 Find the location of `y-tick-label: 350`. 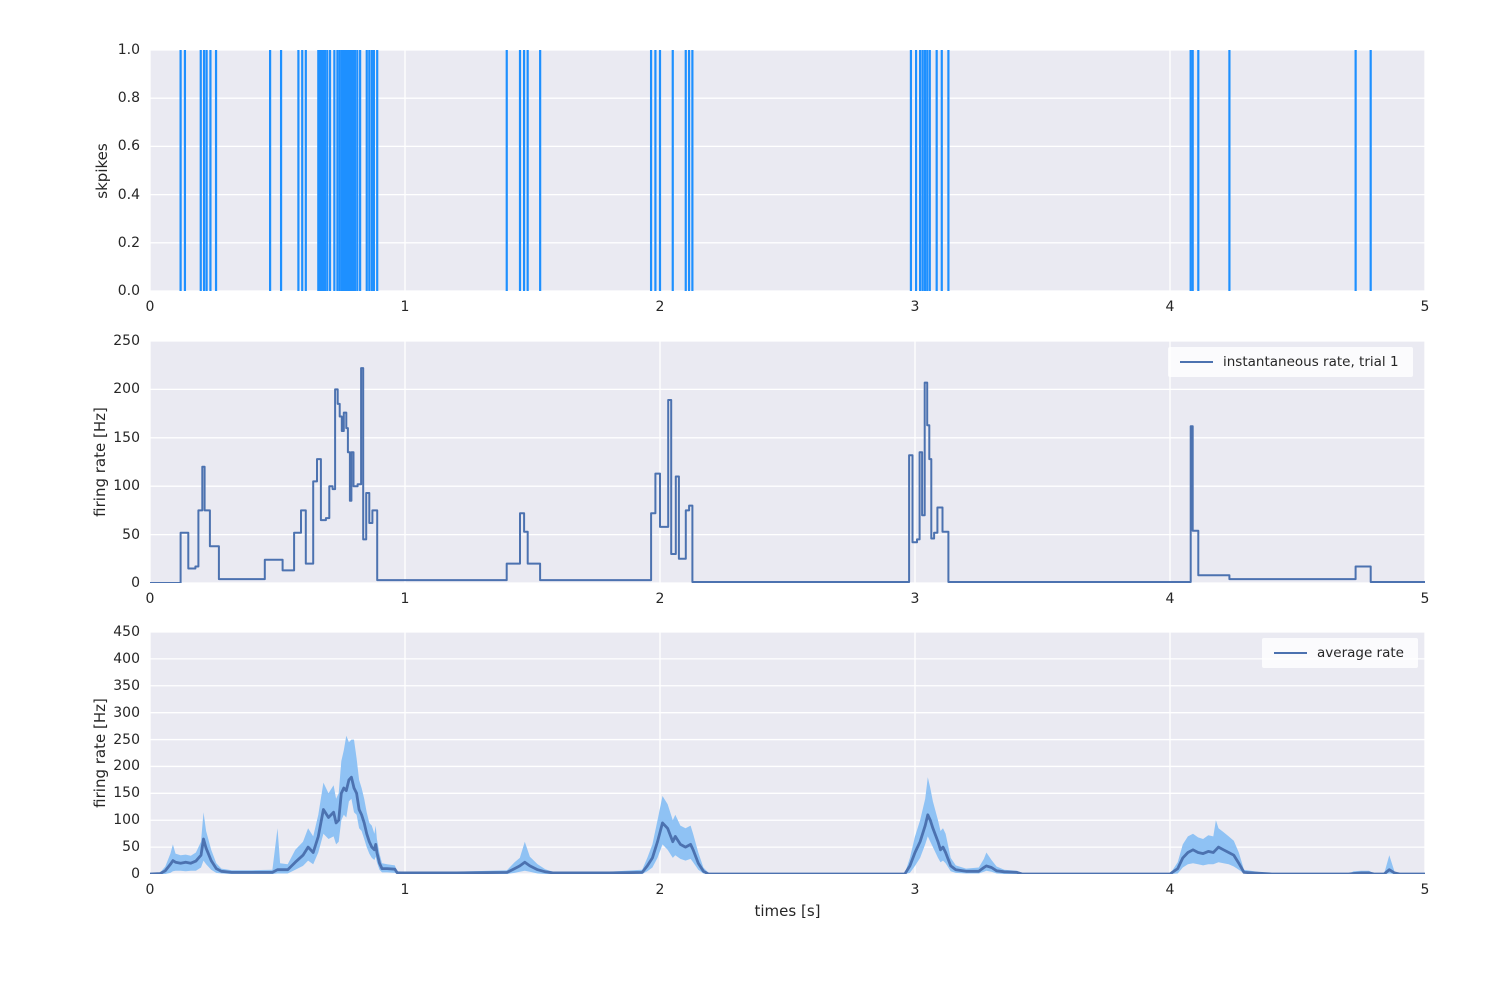

y-tick-label: 350 is located at coordinates (126, 685).